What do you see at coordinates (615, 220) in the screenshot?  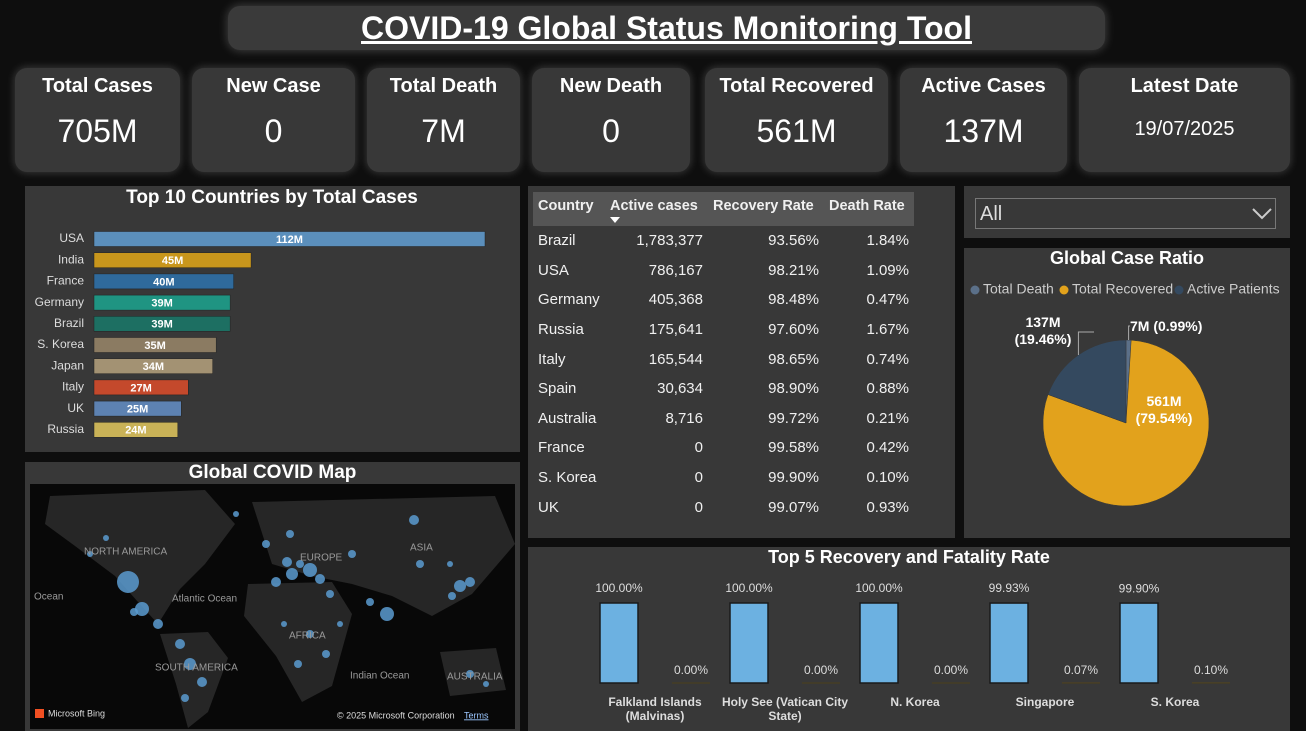 I see `sort-arrow` at bounding box center [615, 220].